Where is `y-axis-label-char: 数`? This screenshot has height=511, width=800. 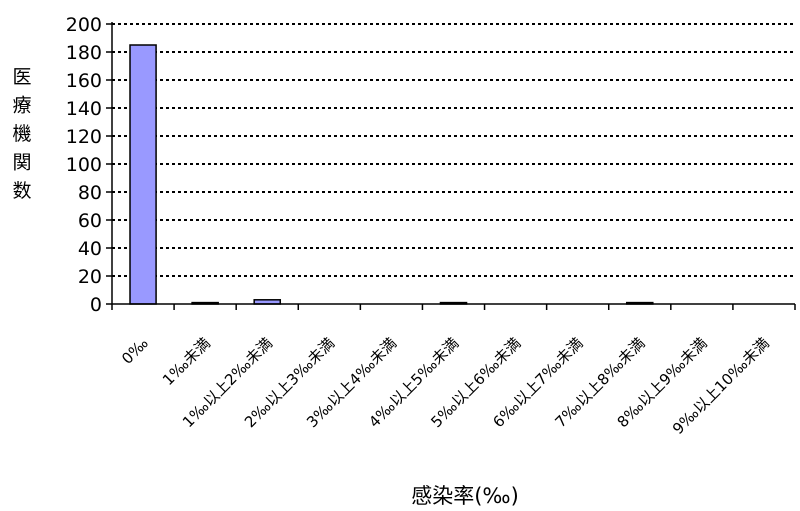 y-axis-label-char: 数 is located at coordinates (21, 191).